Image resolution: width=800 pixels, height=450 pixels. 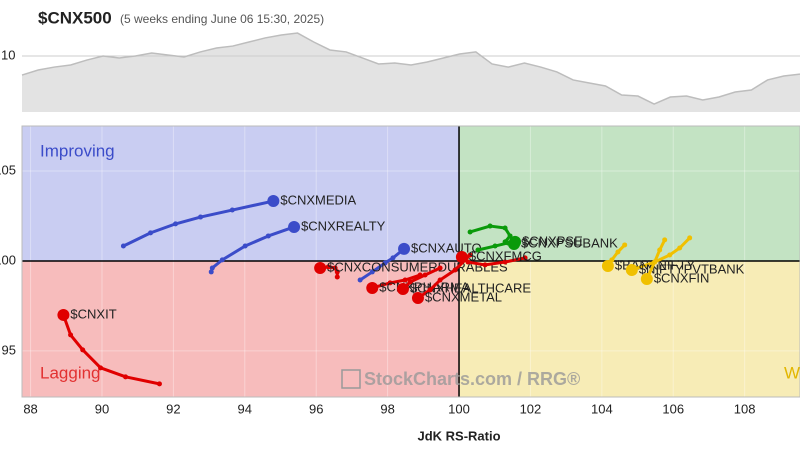 What do you see at coordinates (673, 408) in the screenshot?
I see `x-tick-label: 106` at bounding box center [673, 408].